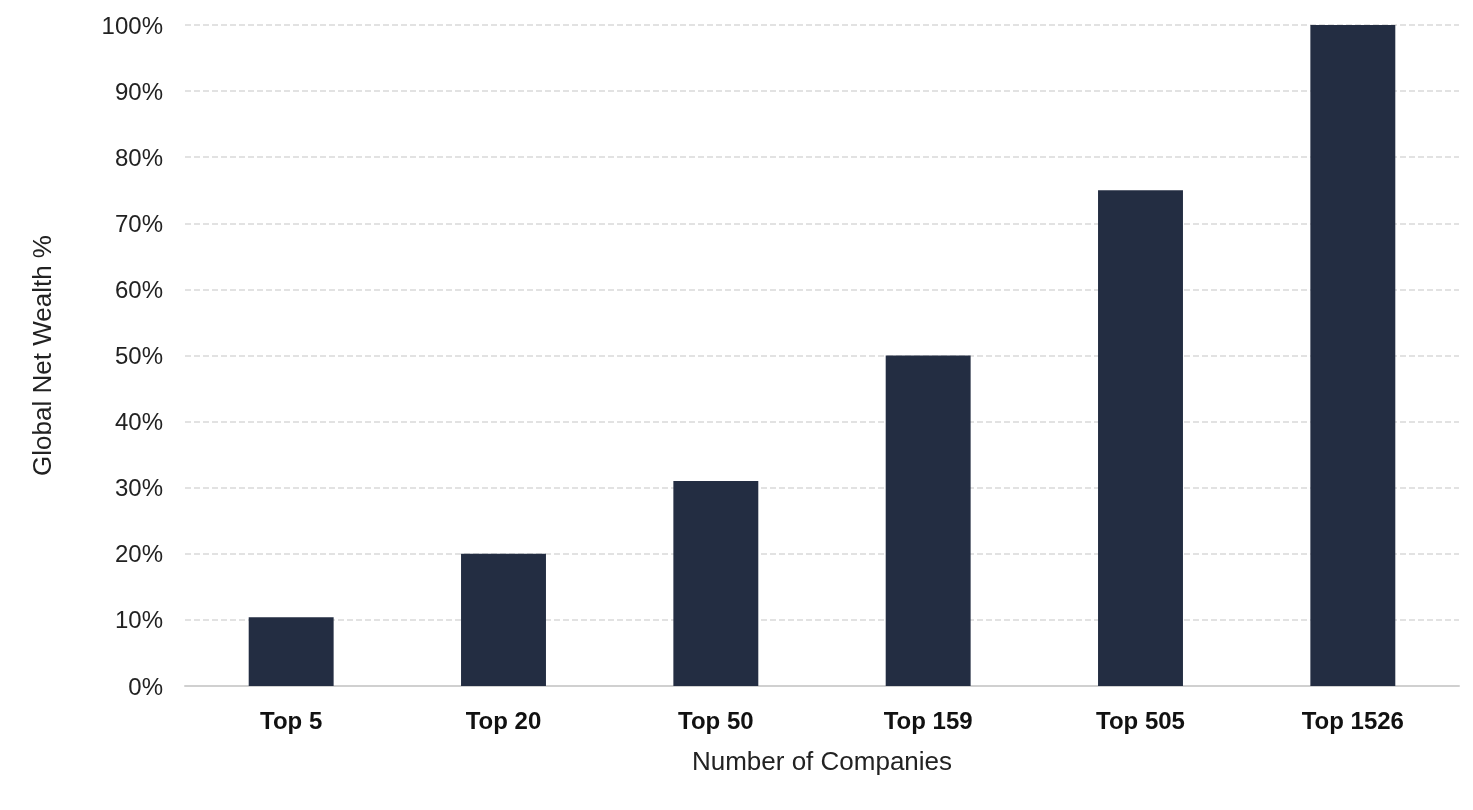  I want to click on y-tick-label: 30%, so click(138, 488).